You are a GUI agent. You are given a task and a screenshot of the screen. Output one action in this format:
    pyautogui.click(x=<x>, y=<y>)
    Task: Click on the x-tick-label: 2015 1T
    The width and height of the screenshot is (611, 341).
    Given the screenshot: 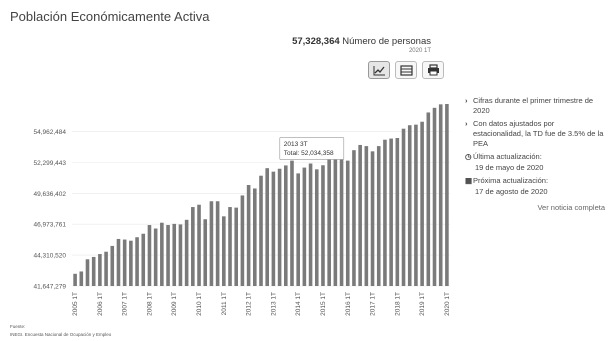 What is the action you would take?
    pyautogui.click(x=323, y=304)
    